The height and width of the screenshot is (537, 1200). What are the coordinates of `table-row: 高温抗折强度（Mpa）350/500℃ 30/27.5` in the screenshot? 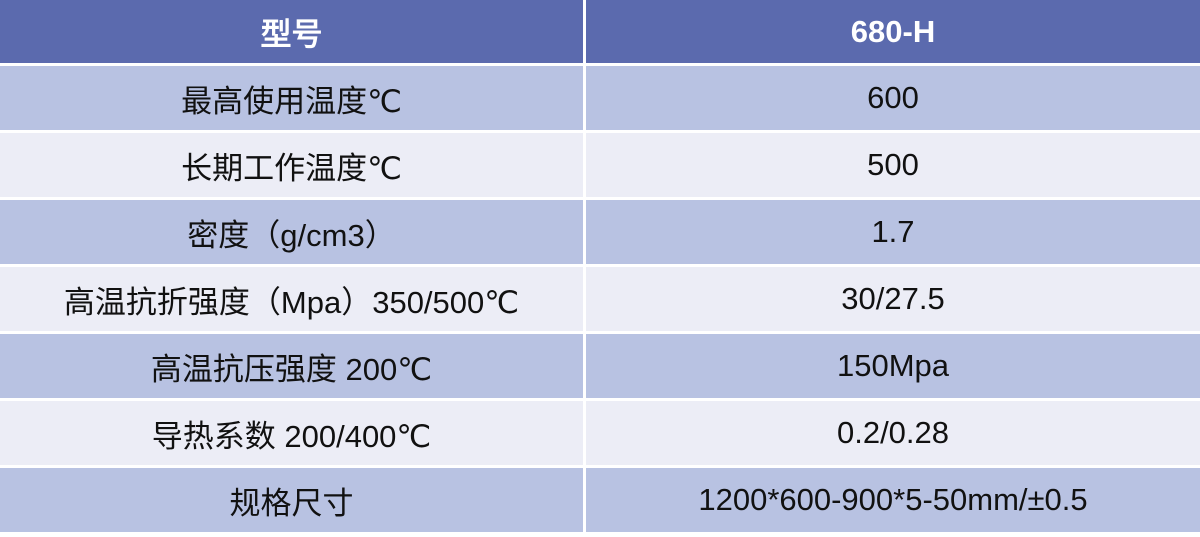 It's located at (600, 299).